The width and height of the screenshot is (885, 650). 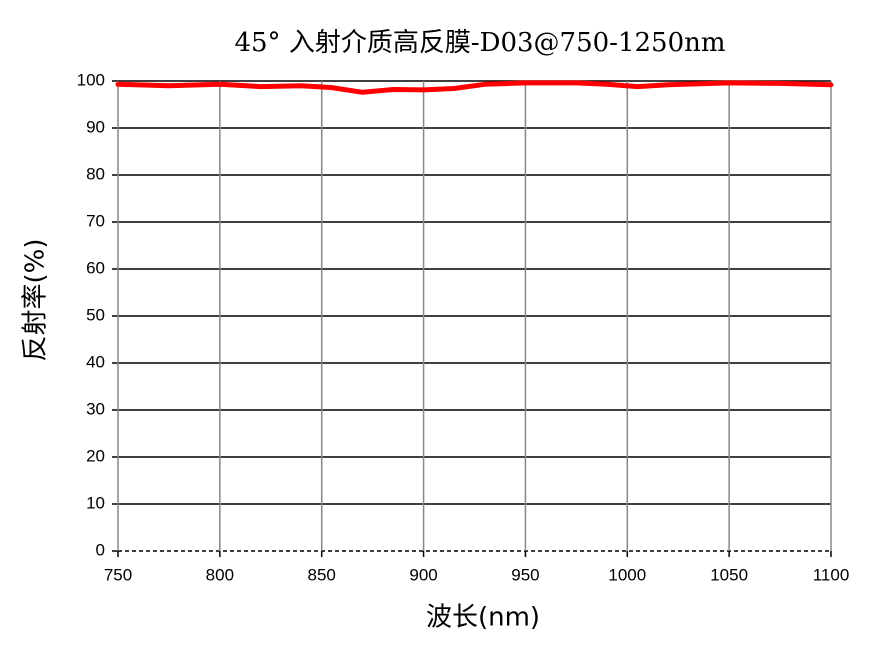 What do you see at coordinates (118, 574) in the screenshot?
I see `x-tick-label: 750` at bounding box center [118, 574].